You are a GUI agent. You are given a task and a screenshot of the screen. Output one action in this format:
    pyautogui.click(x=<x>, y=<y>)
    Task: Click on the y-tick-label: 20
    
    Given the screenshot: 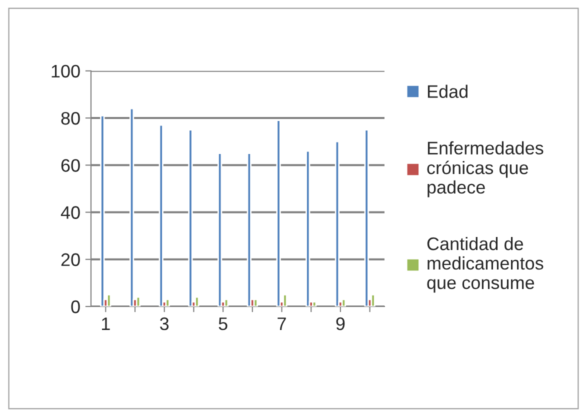 What is the action you would take?
    pyautogui.click(x=70, y=259)
    